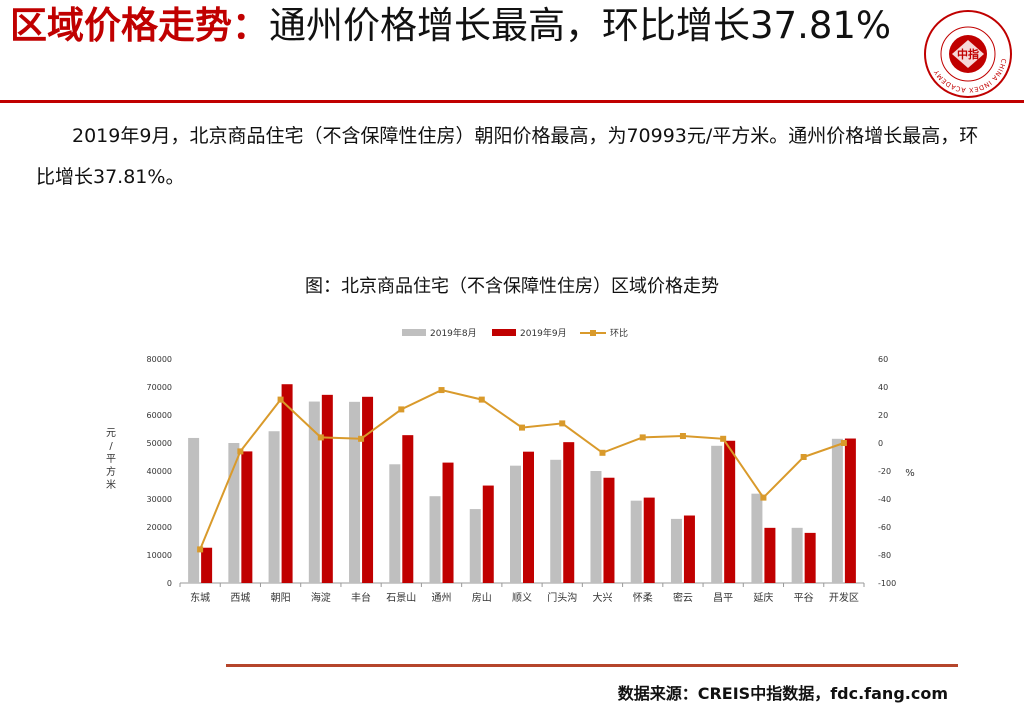 This screenshot has width=1024, height=709. Describe the element at coordinates (593, 333) in the screenshot. I see `legend-marker-mom` at that location.